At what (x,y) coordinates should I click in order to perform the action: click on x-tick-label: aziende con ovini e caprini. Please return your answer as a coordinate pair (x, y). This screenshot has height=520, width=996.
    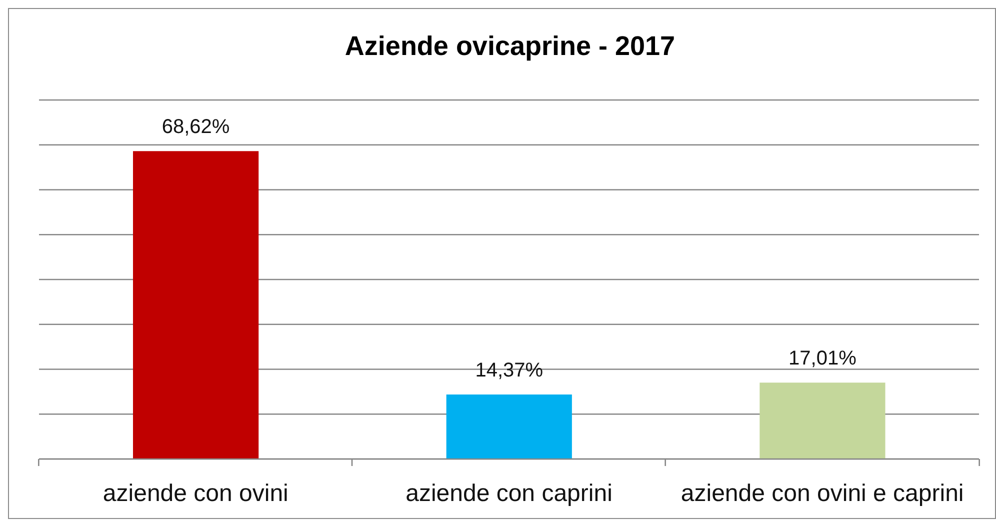
    Looking at the image, I should click on (822, 493).